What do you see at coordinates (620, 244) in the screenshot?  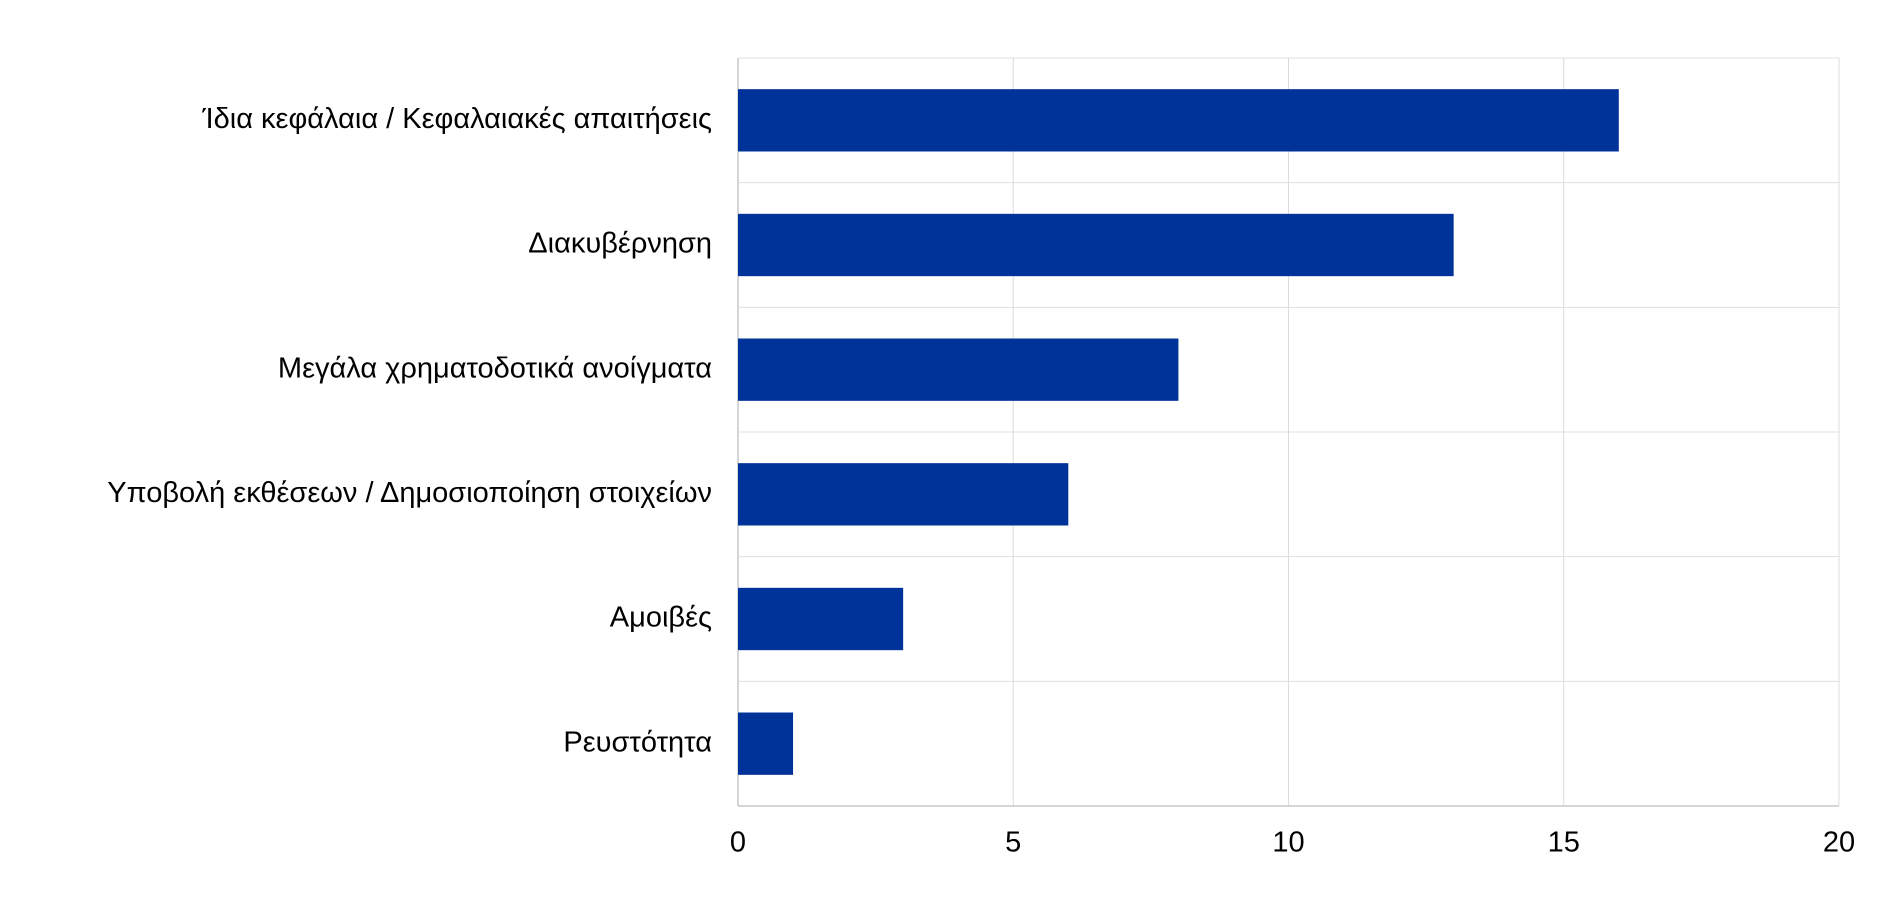 I see `y-tick-label: Διακυβέρνηση` at bounding box center [620, 244].